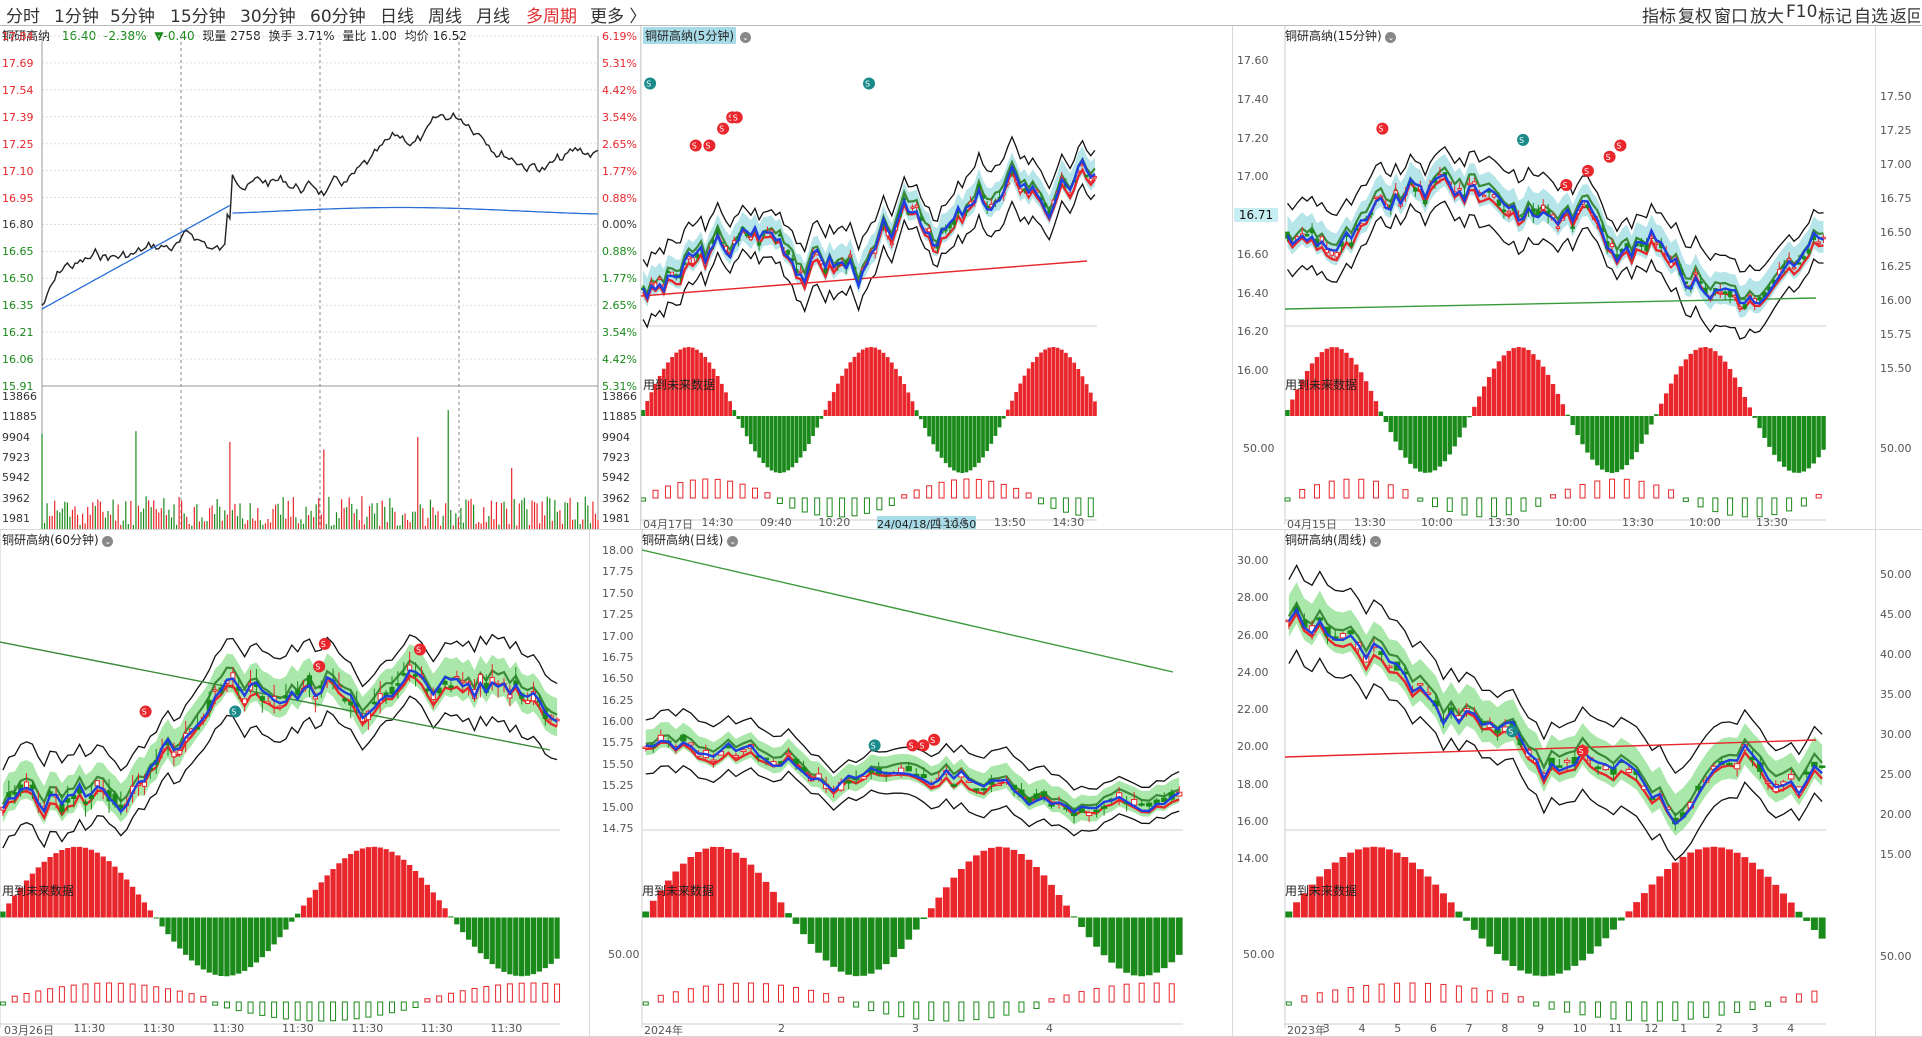  What do you see at coordinates (1896, 96) in the screenshot?
I see `right-tick: 17.50` at bounding box center [1896, 96].